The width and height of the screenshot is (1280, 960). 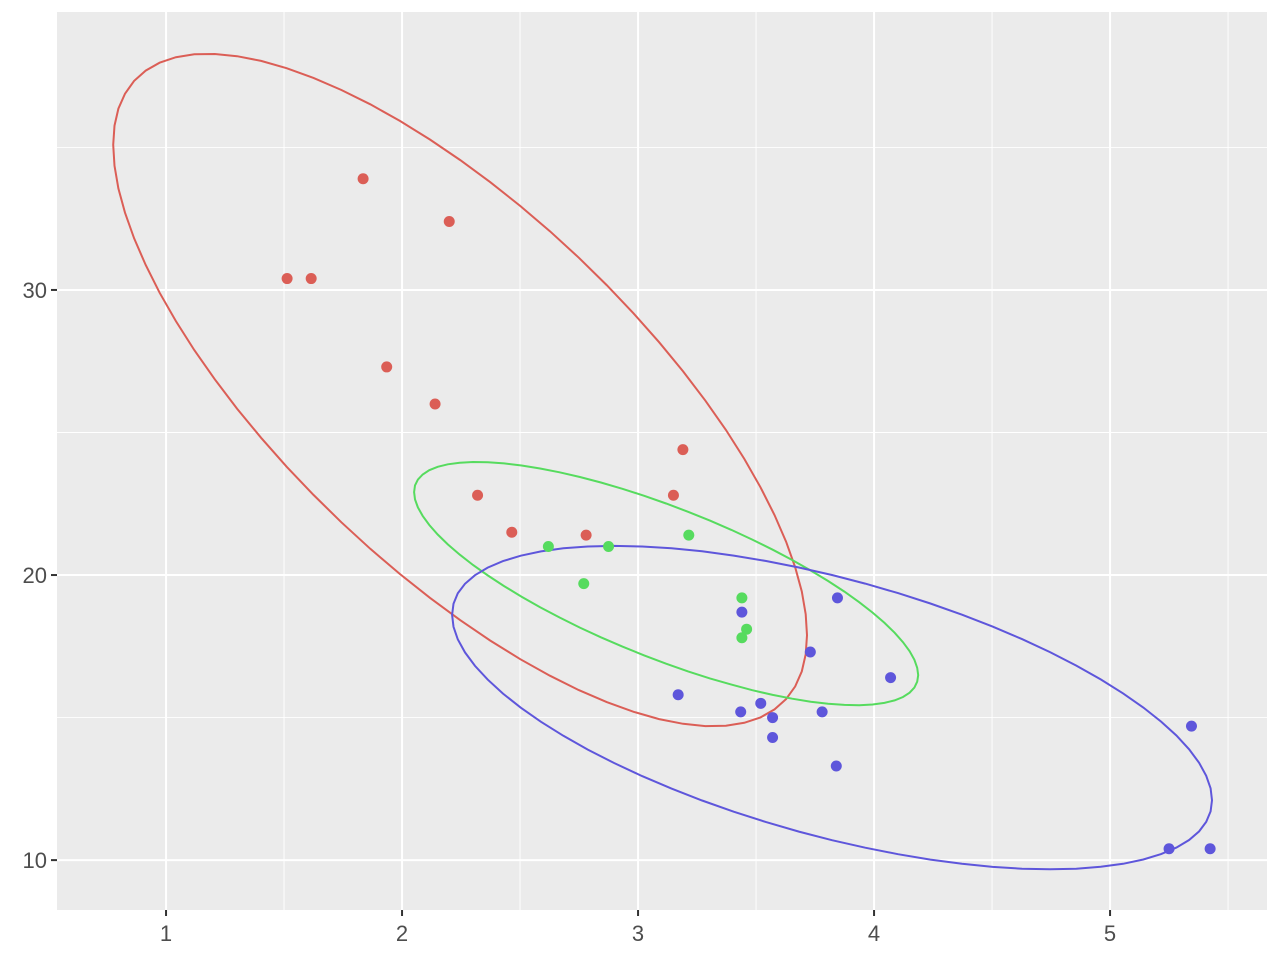 What do you see at coordinates (874, 933) in the screenshot?
I see `x-tick-label: 4` at bounding box center [874, 933].